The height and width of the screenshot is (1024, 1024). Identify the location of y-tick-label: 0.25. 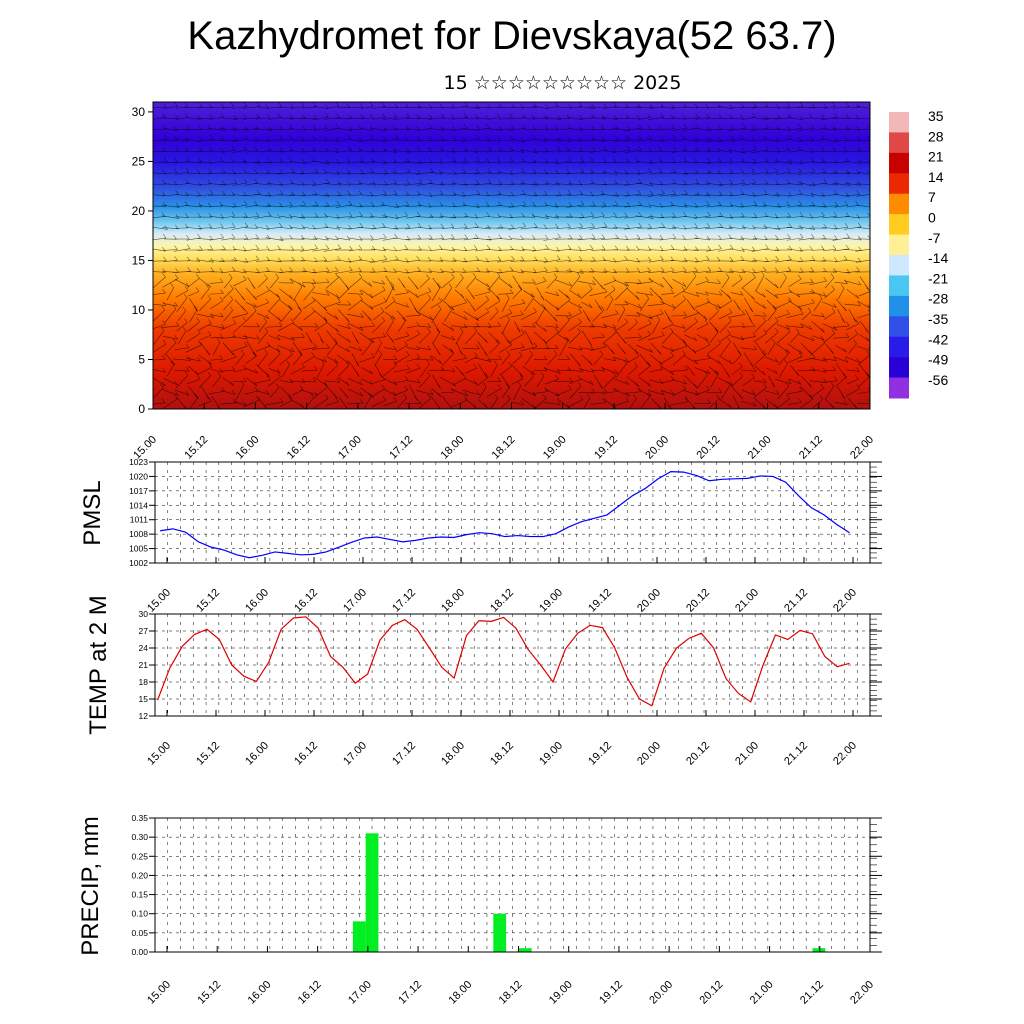
(139, 856).